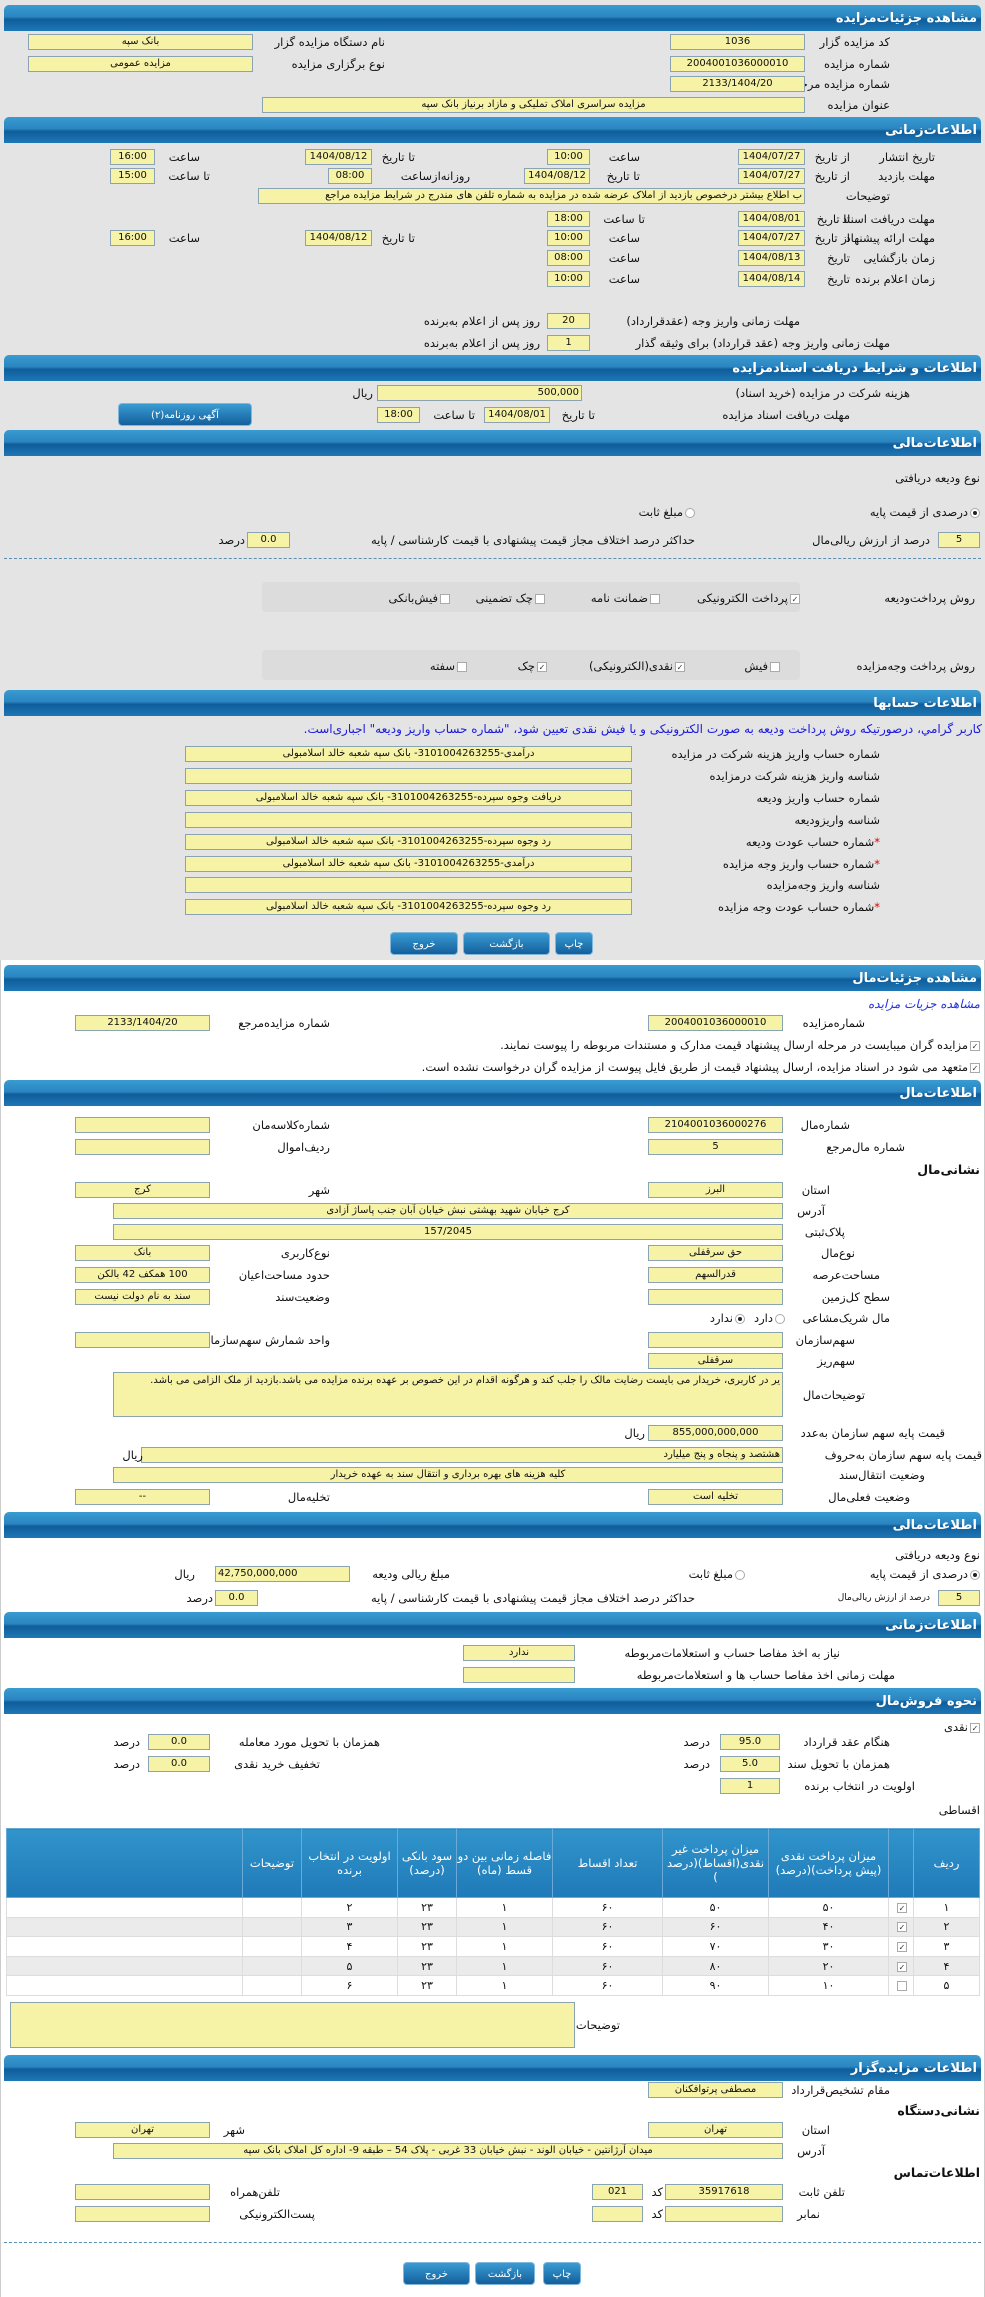  I want to click on plate-field: 157/2045, so click(448, 1232).